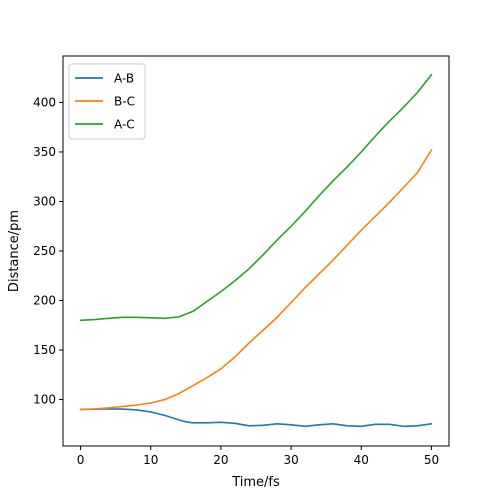 This screenshot has width=500, height=500. I want to click on x-tick-label: 40, so click(361, 460).